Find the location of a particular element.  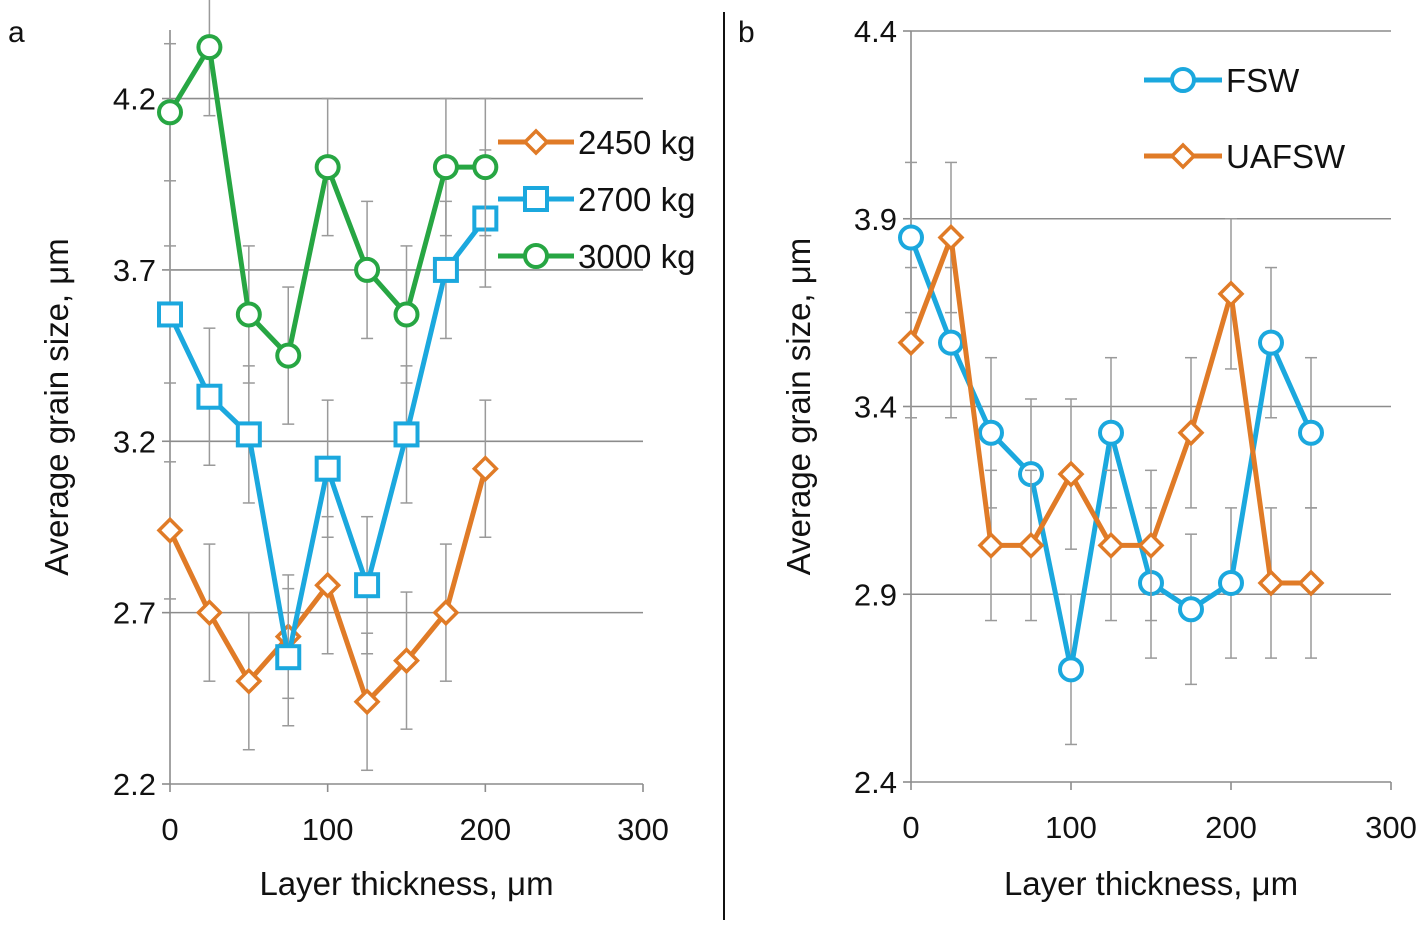

series-3000-kg is located at coordinates (328, 212).